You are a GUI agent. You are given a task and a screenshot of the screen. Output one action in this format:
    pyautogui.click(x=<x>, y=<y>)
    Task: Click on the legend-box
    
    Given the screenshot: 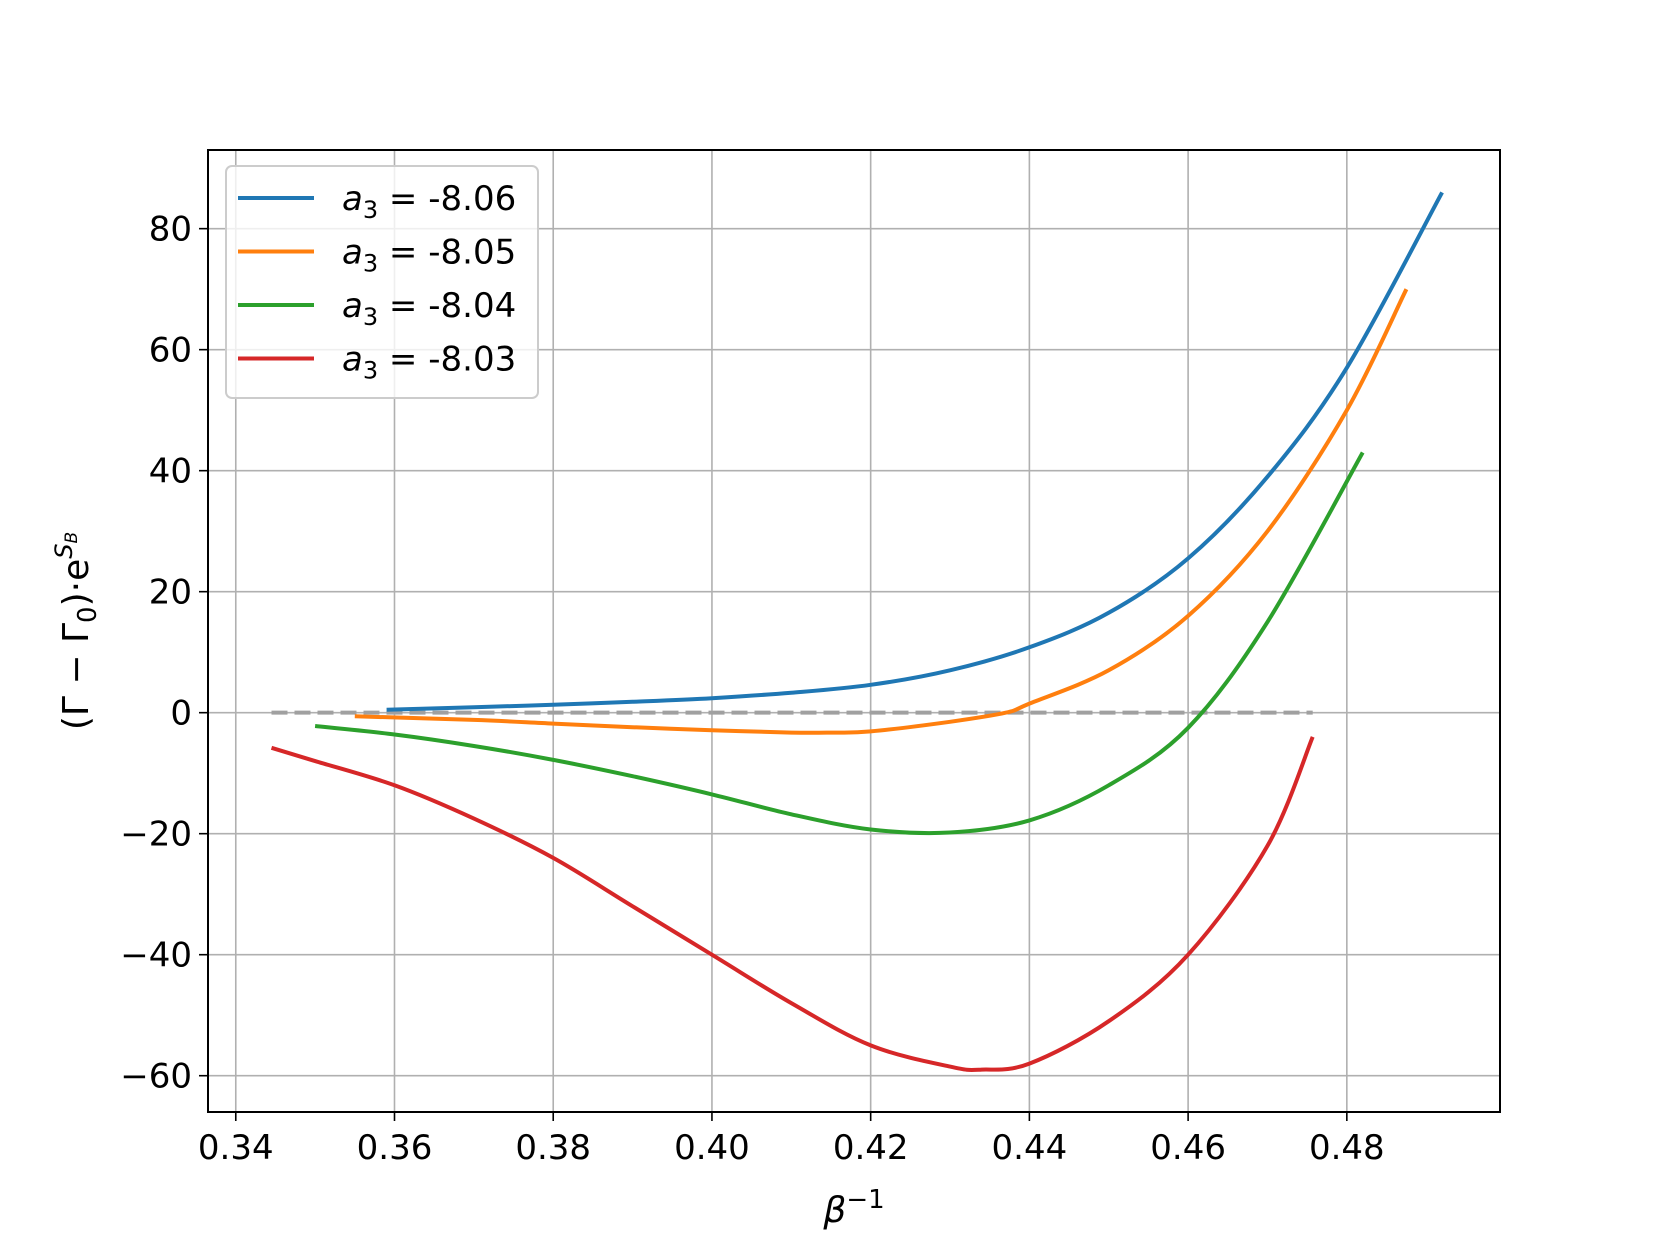 What is the action you would take?
    pyautogui.click(x=382, y=282)
    